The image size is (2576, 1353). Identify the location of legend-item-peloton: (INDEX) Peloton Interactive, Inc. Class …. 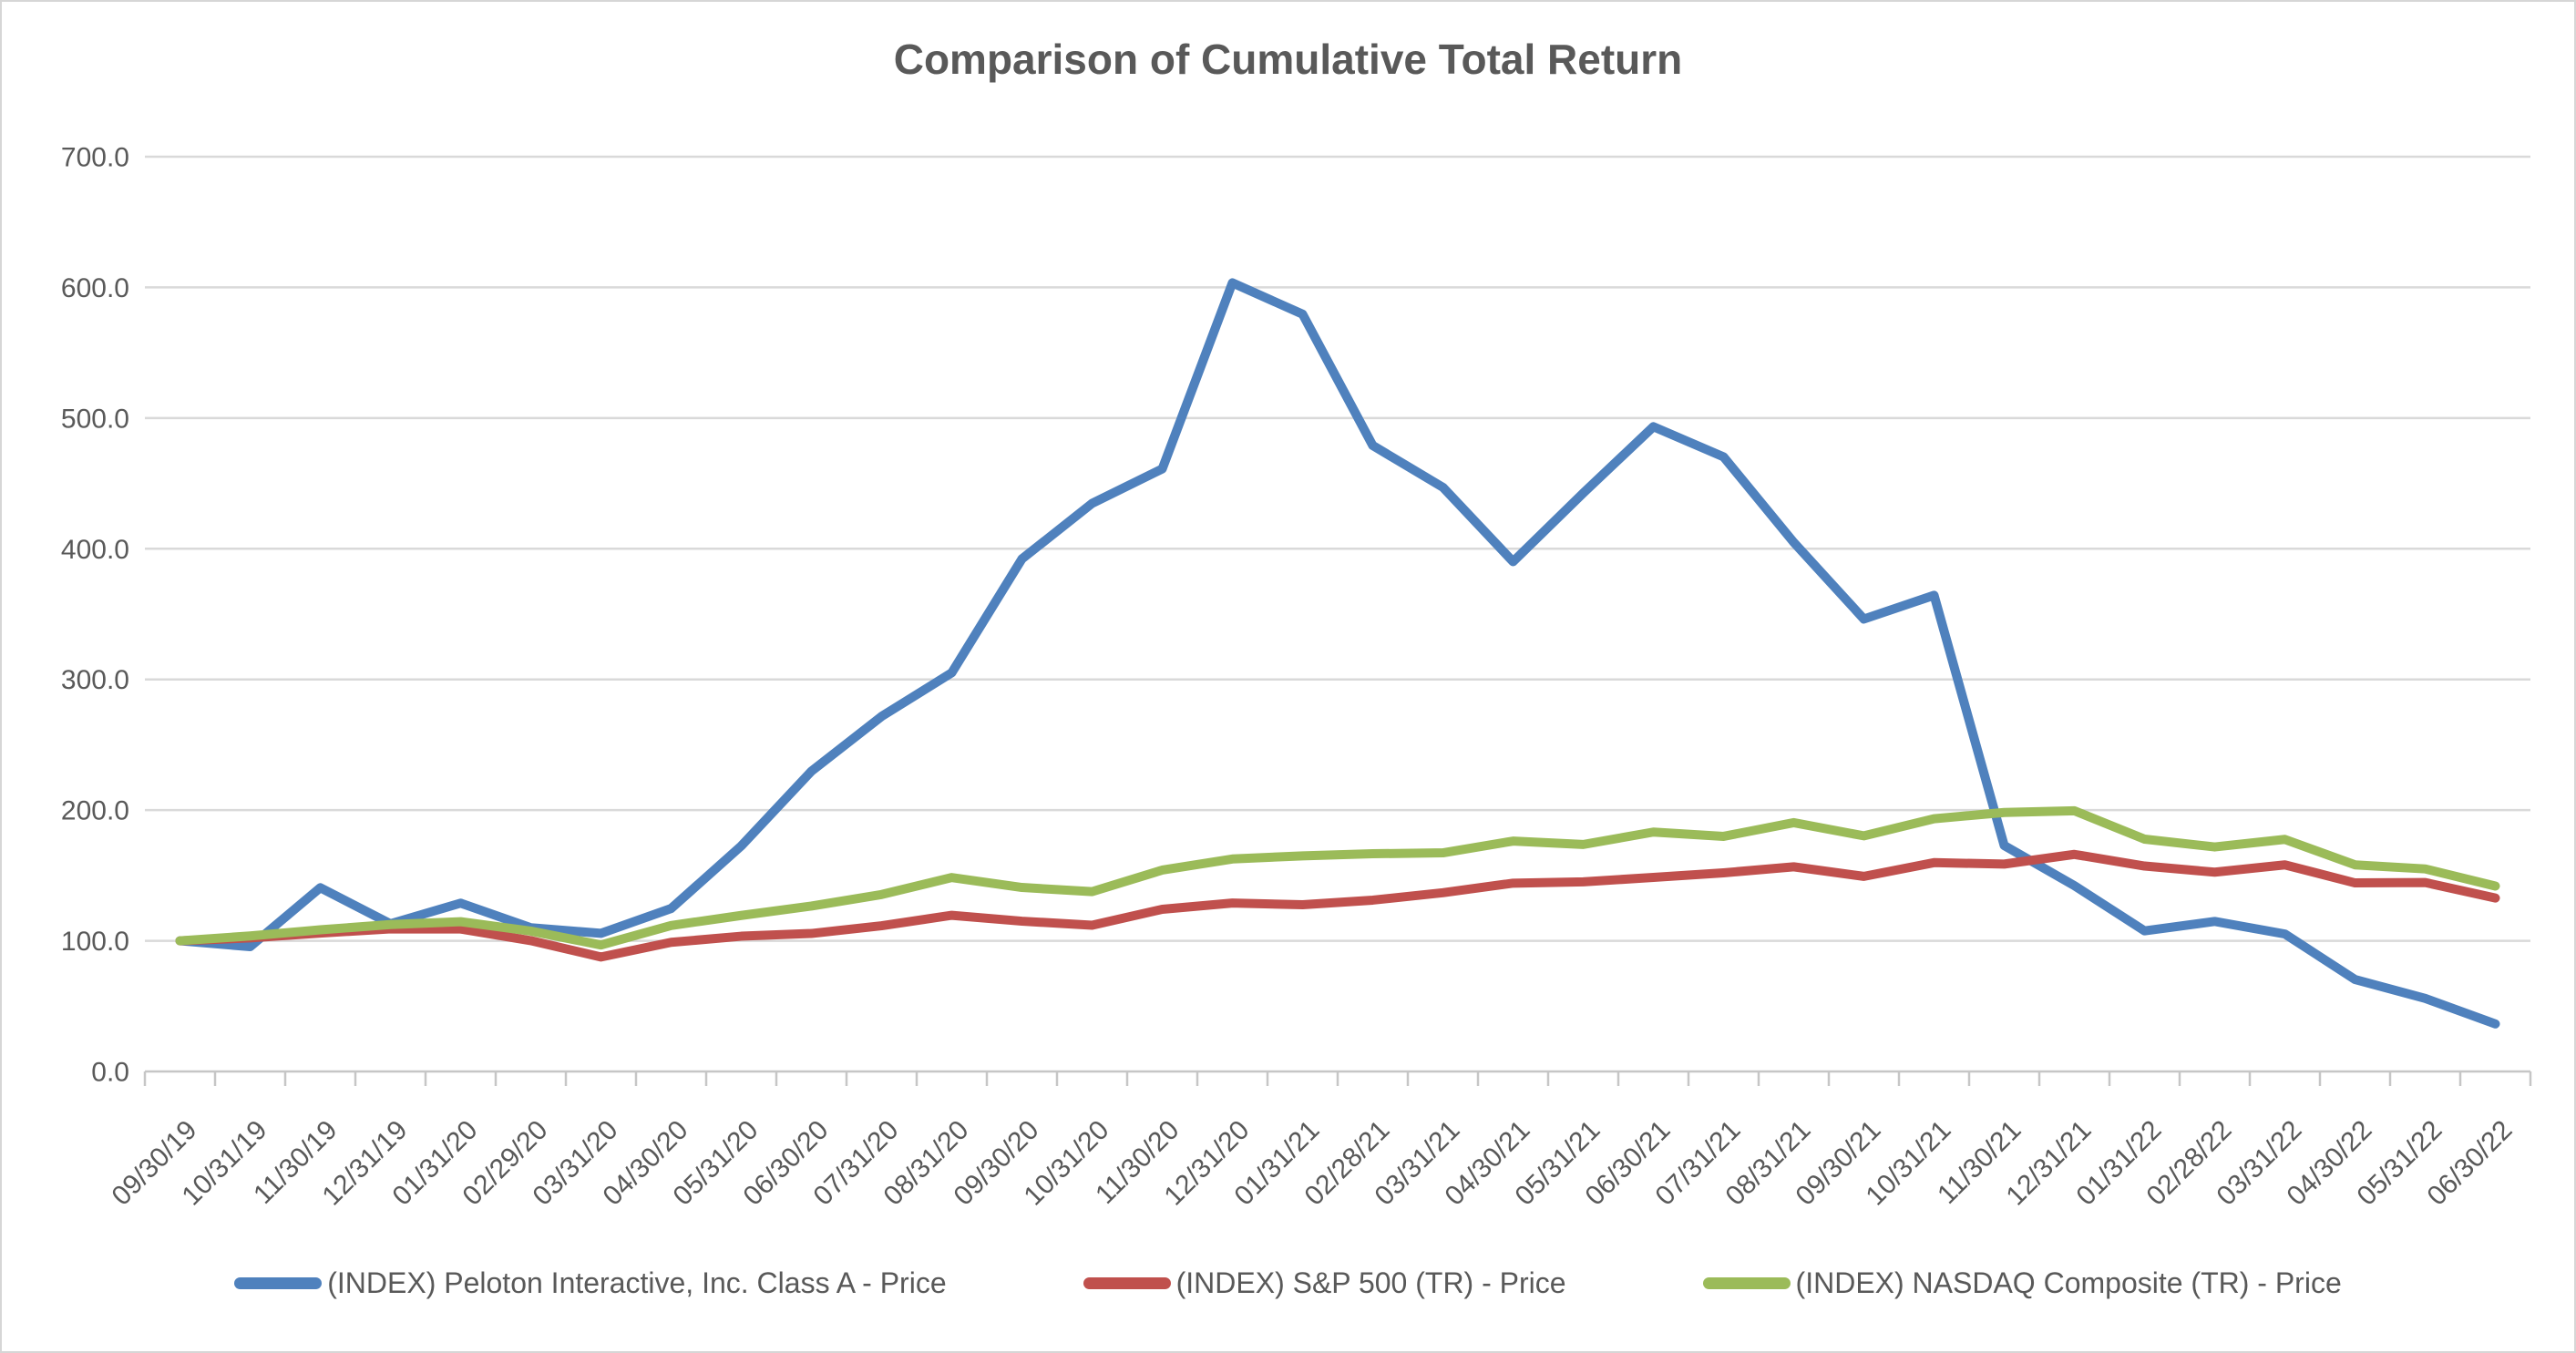
(591, 1283).